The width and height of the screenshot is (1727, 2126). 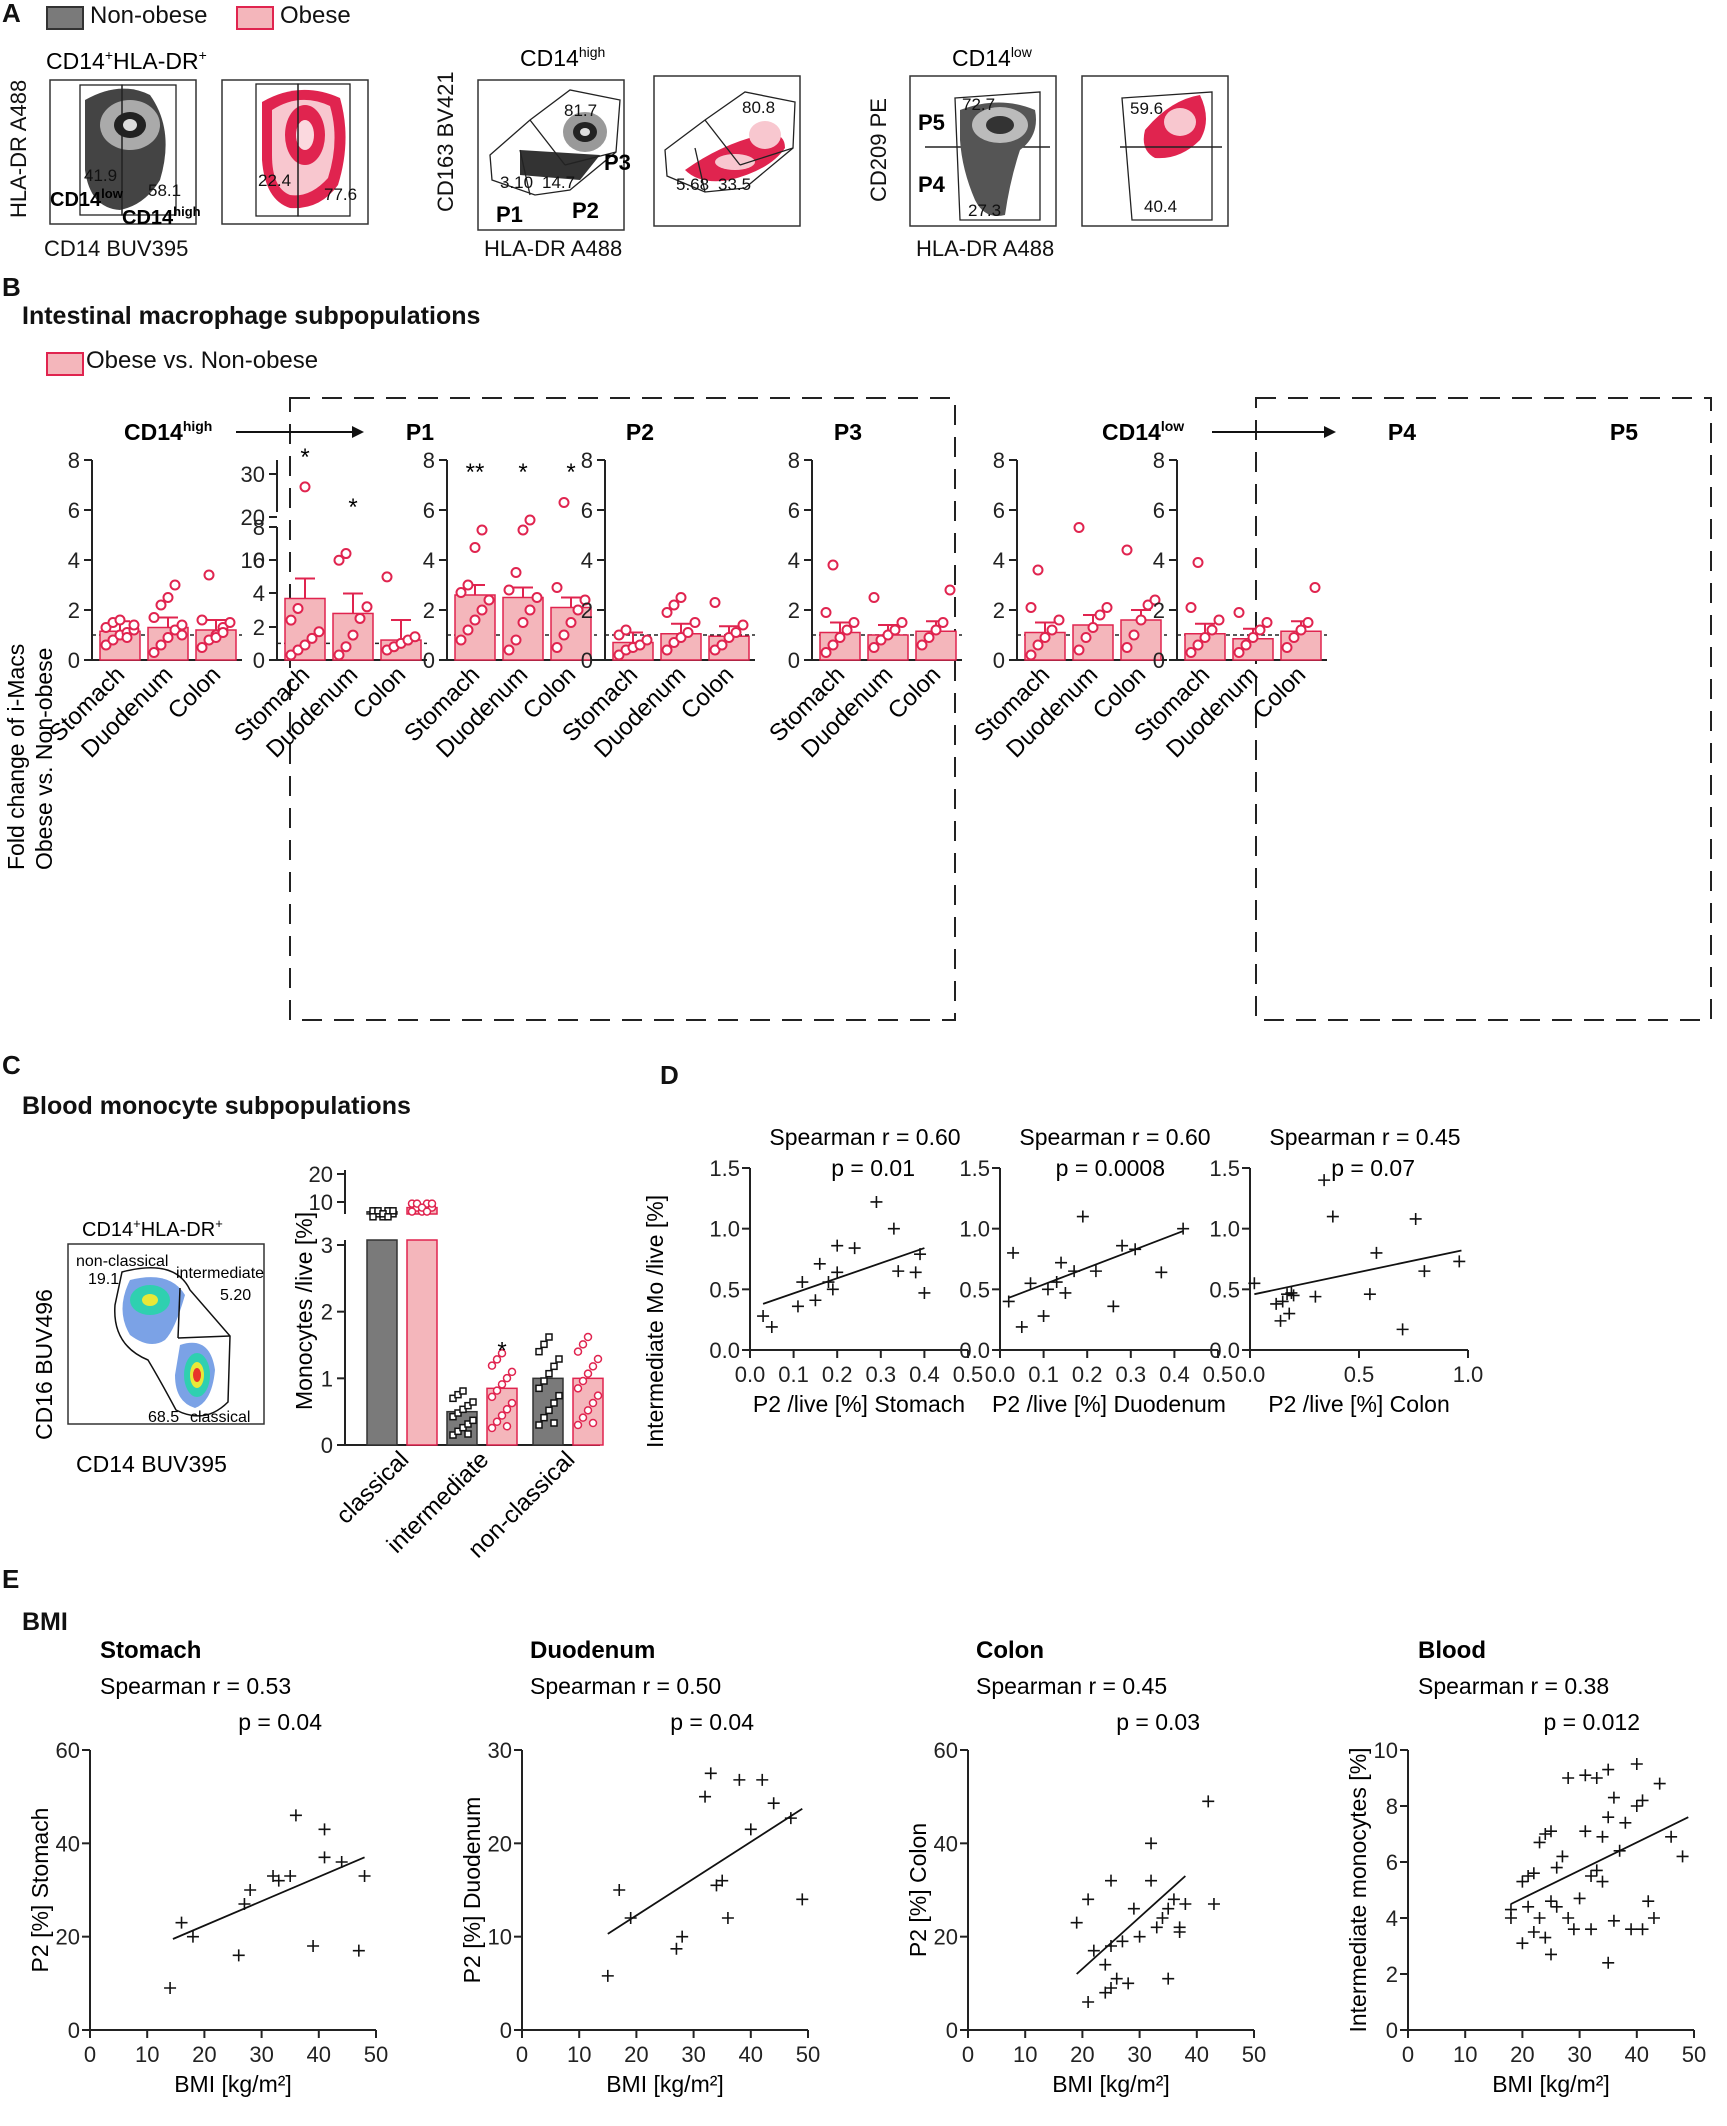 I want to click on scatter-ytick-label: 60, so click(x=946, y=1750).